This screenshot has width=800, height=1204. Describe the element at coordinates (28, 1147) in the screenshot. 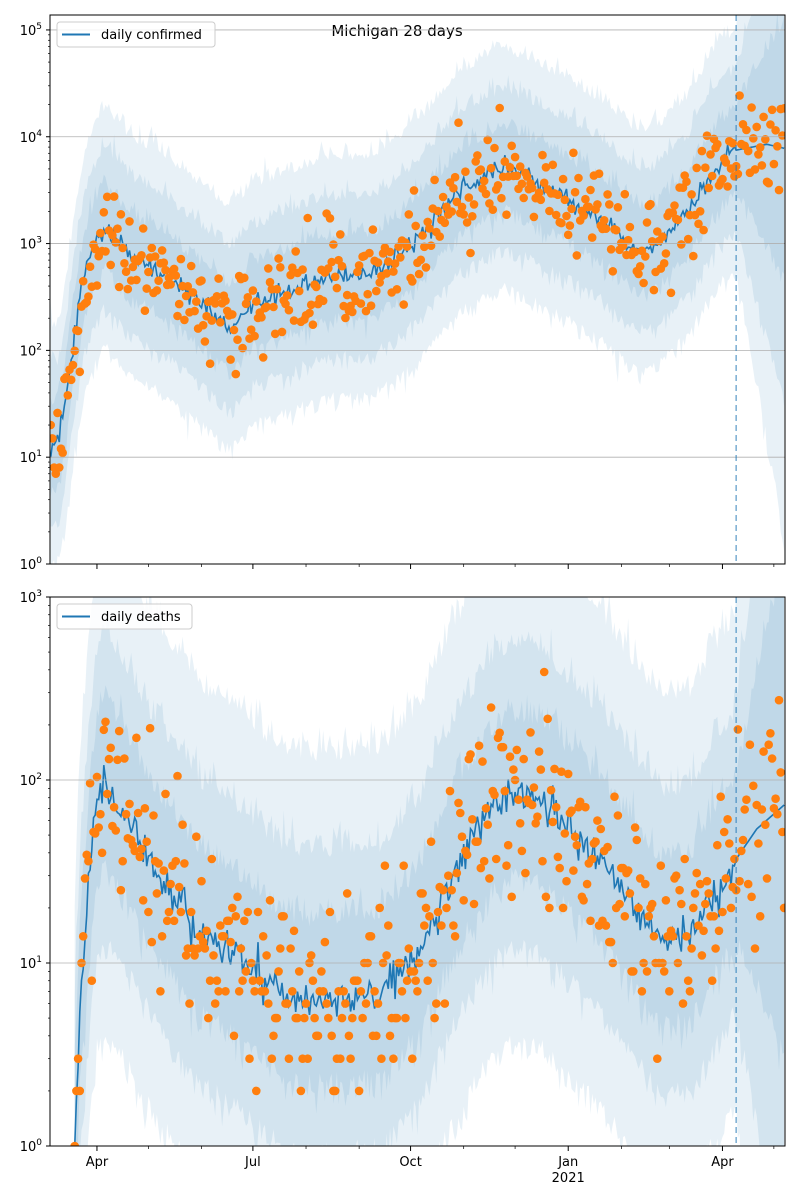

I see `y-tick-base: 10` at that location.